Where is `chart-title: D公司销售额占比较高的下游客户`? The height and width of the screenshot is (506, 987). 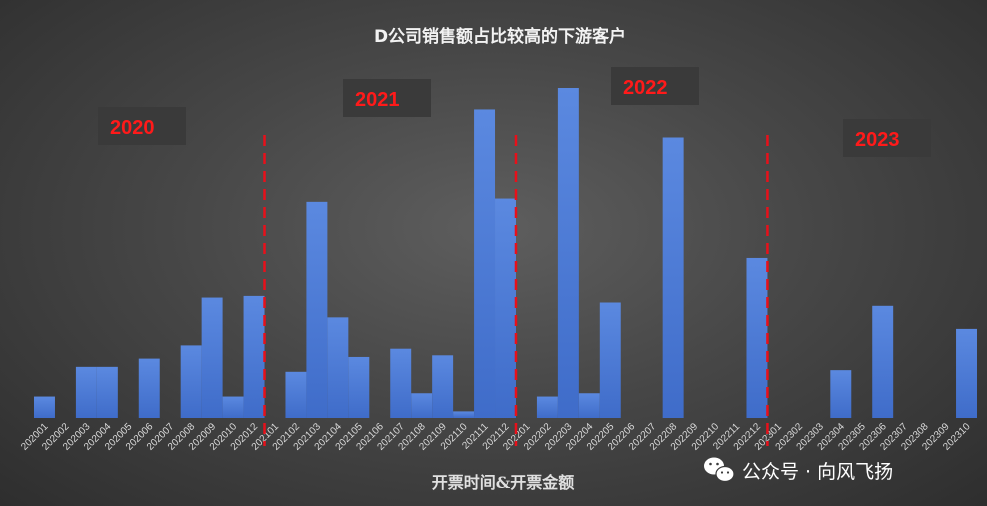 chart-title: D公司销售额占比较高的下游客户 is located at coordinates (500, 36).